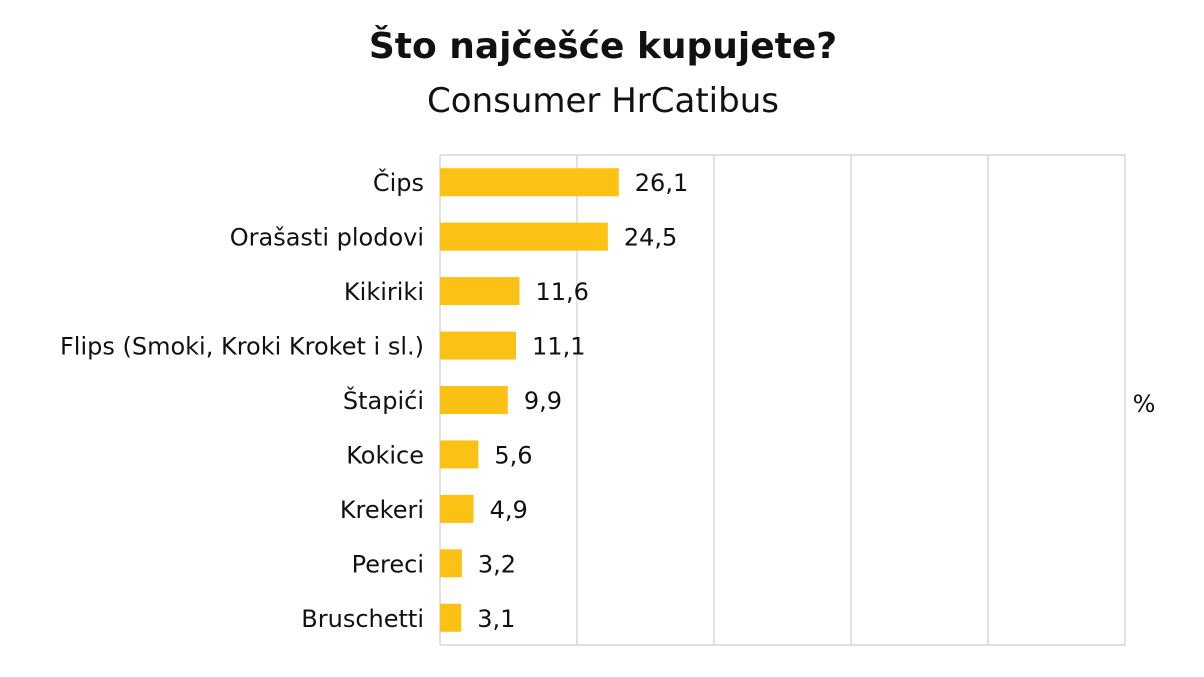  Describe the element at coordinates (603, 101) in the screenshot. I see `chart-subtitle: Consumer HrCatibus` at that location.